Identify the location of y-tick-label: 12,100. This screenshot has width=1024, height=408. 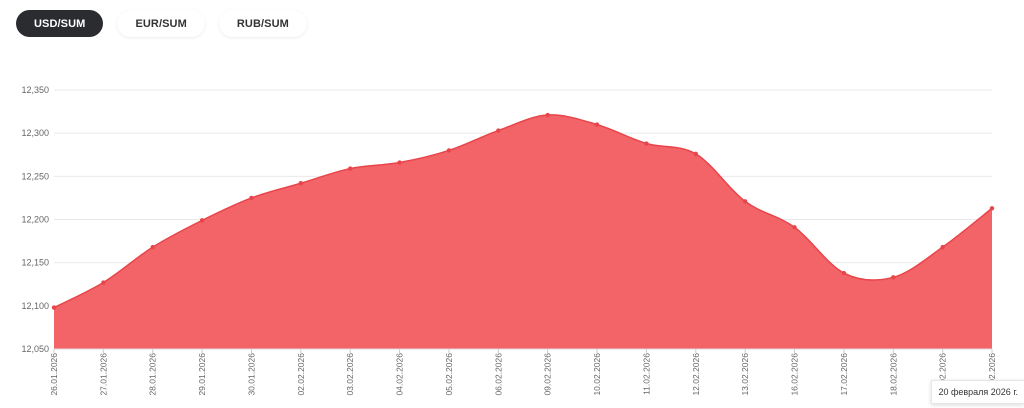
(35, 306).